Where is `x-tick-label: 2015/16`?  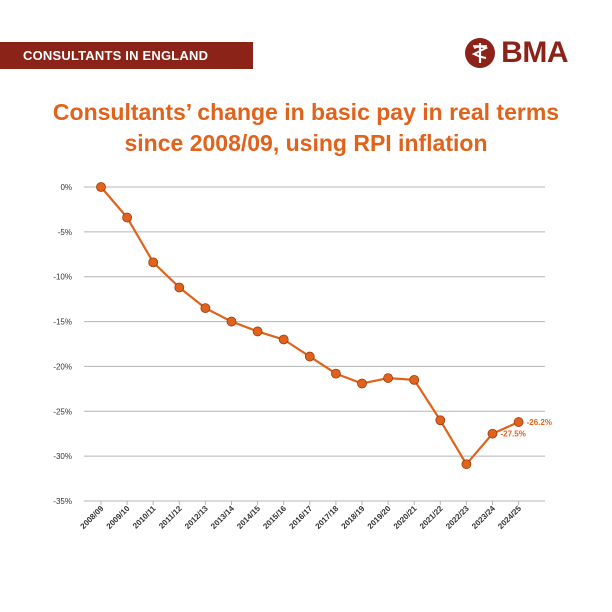
x-tick-label: 2015/16 is located at coordinates (274, 517).